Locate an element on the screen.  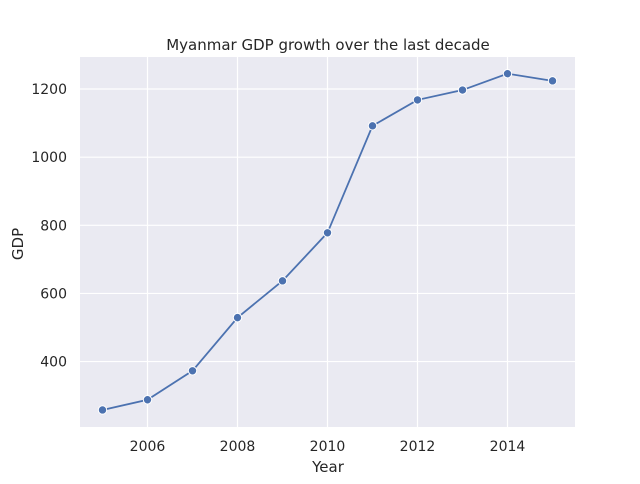
chart-title: Myanmar GDP growth over the last decade is located at coordinates (328, 45).